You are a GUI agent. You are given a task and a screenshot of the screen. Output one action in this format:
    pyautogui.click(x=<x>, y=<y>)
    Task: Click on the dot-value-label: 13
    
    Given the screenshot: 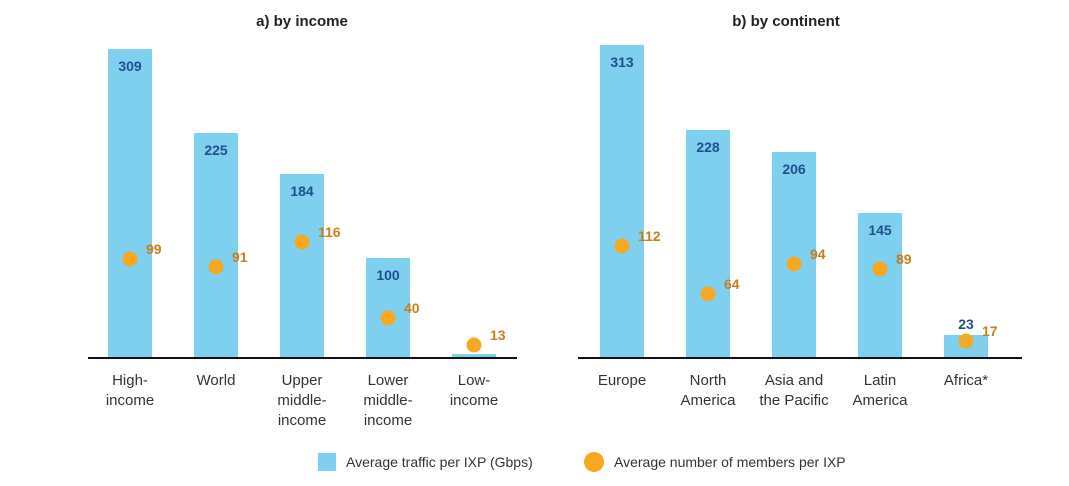 What is the action you would take?
    pyautogui.click(x=498, y=335)
    